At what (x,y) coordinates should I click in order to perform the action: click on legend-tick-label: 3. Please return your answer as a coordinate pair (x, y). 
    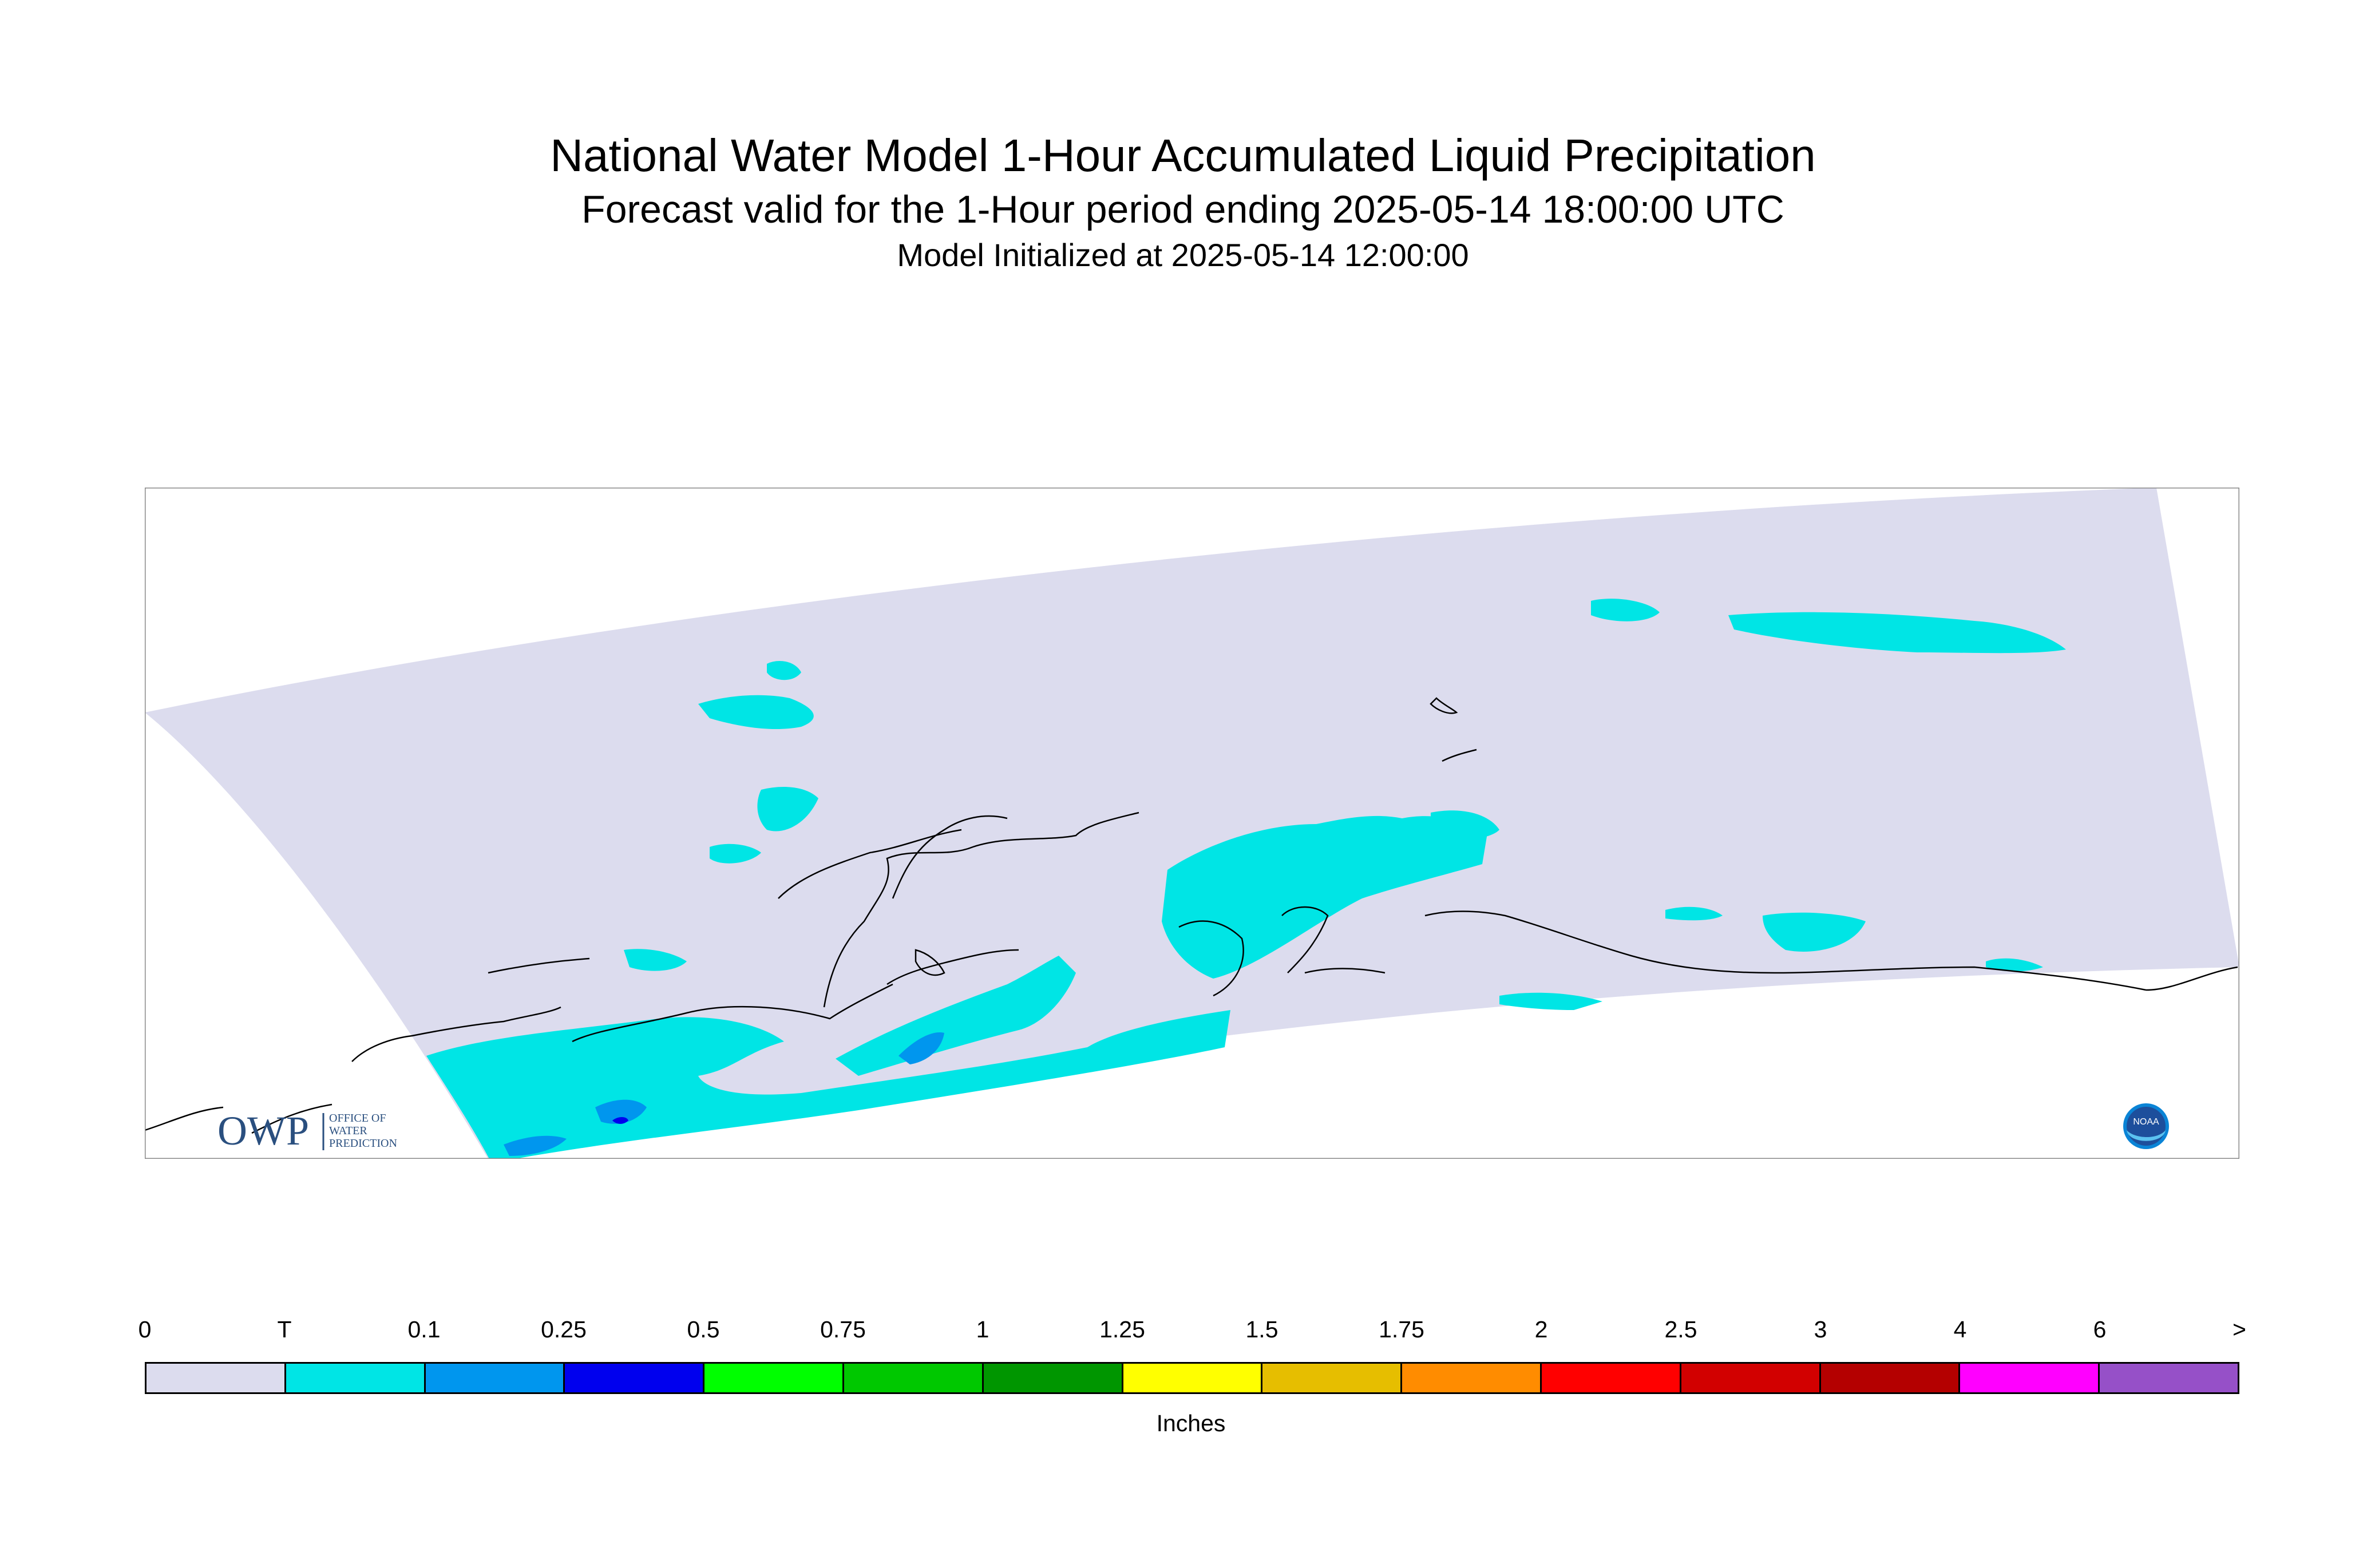
    Looking at the image, I should click on (1820, 1329).